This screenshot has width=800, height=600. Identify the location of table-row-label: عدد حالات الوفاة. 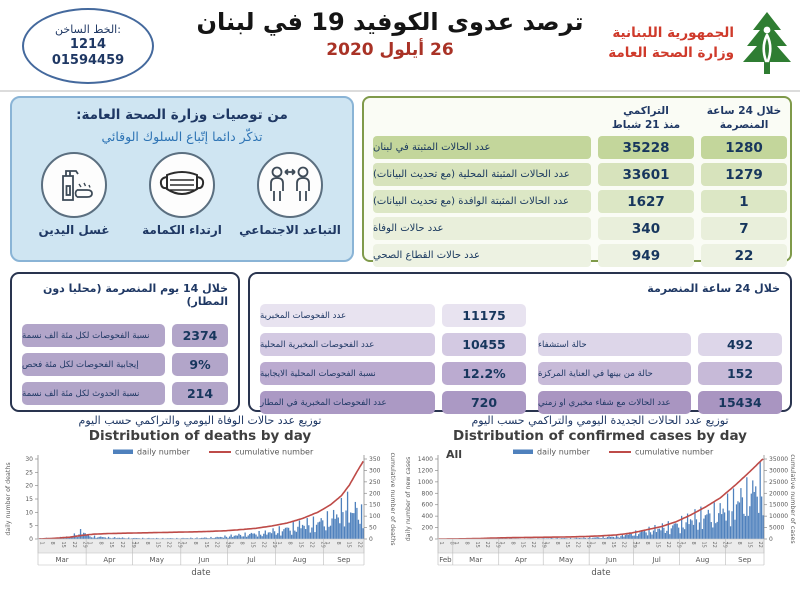
(482, 229).